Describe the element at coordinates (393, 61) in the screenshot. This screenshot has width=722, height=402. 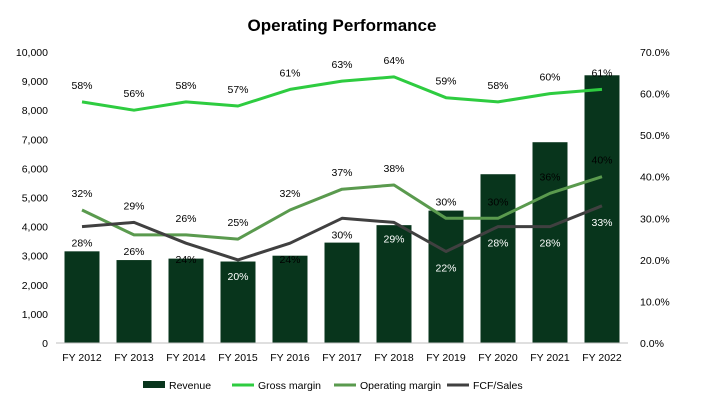
I see `gross-margin-label: 64%` at that location.